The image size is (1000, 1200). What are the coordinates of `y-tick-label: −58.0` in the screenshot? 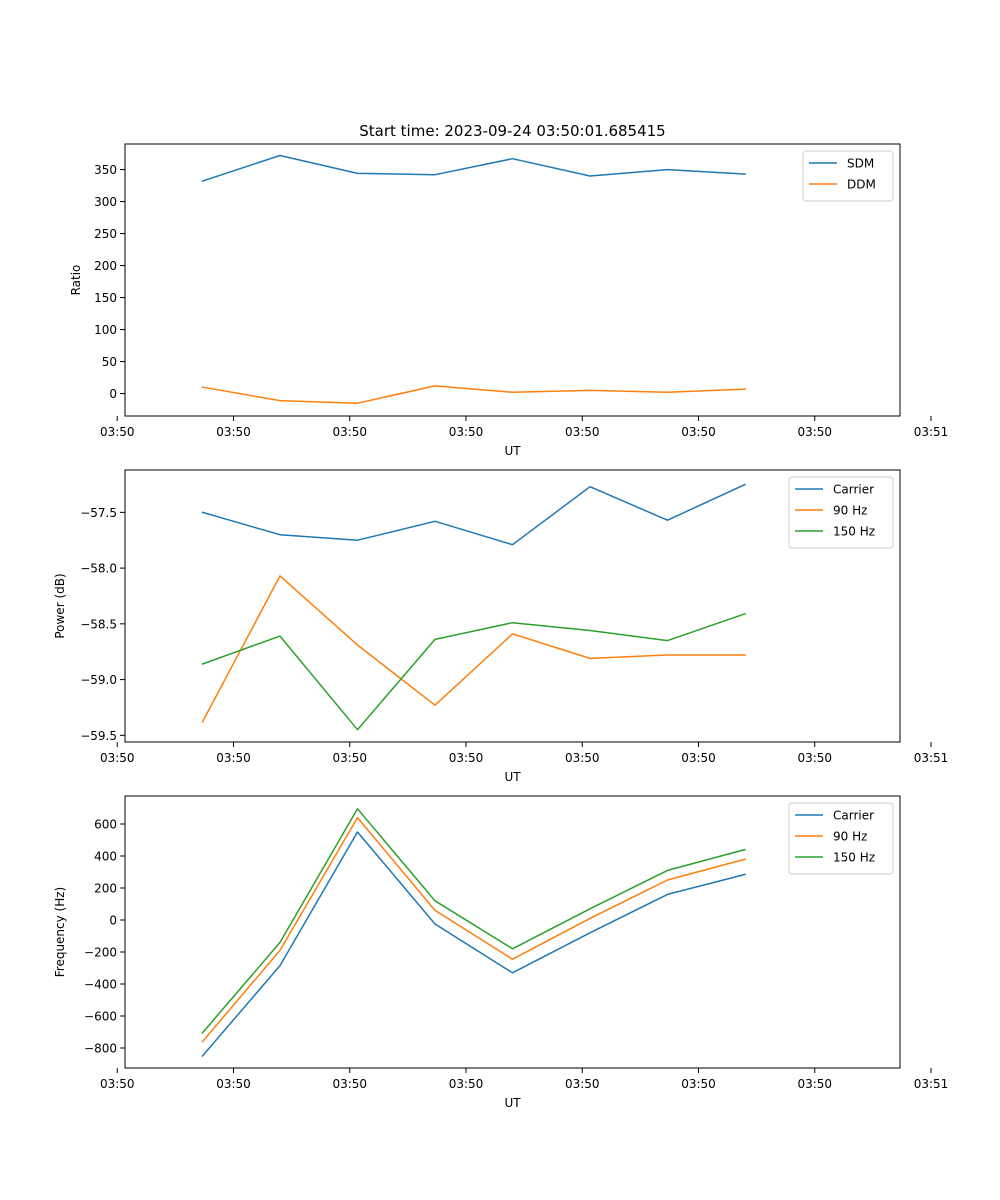 It's located at (98, 569).